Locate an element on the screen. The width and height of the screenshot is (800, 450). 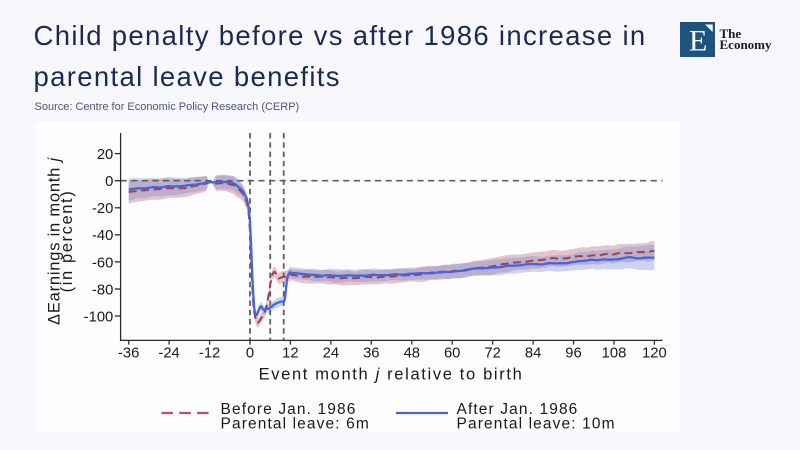
svg-text: 72 is located at coordinates (492, 354).